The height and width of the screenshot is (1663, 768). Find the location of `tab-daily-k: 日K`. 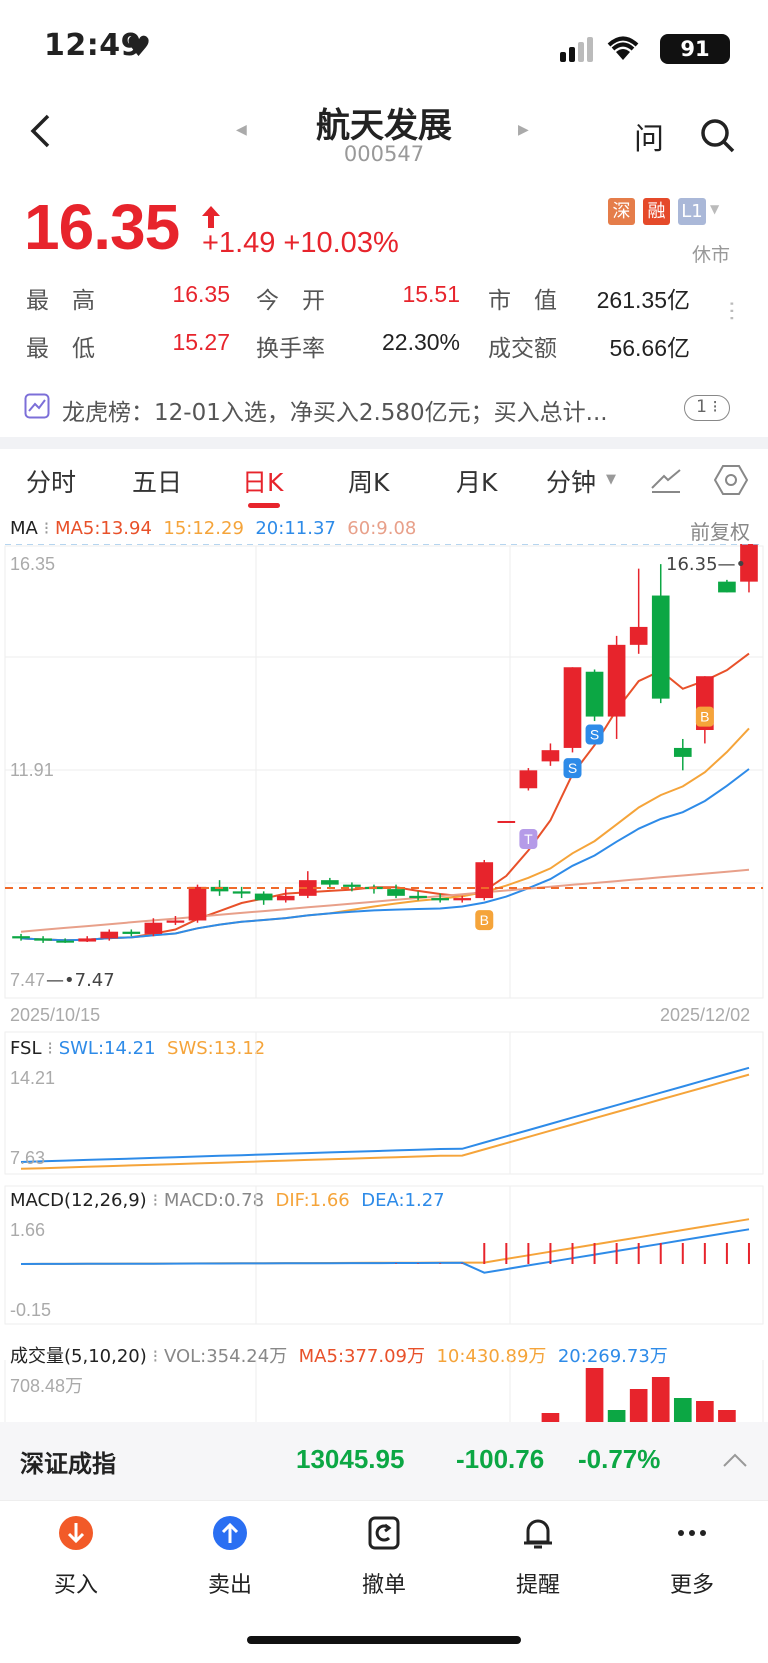

tab-daily-k: 日K is located at coordinates (263, 482).